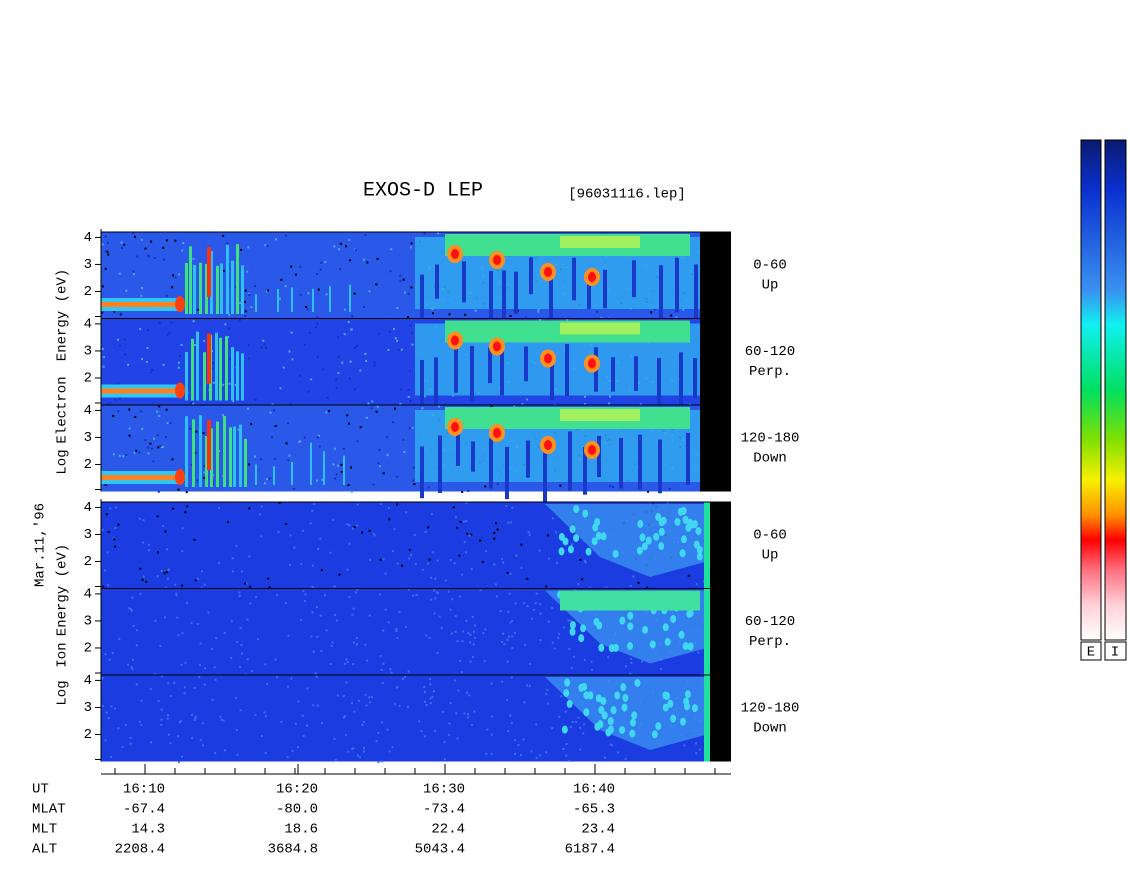 The image size is (1130, 880). Describe the element at coordinates (590, 850) in the screenshot. I see `info-value: 6187.4` at that location.